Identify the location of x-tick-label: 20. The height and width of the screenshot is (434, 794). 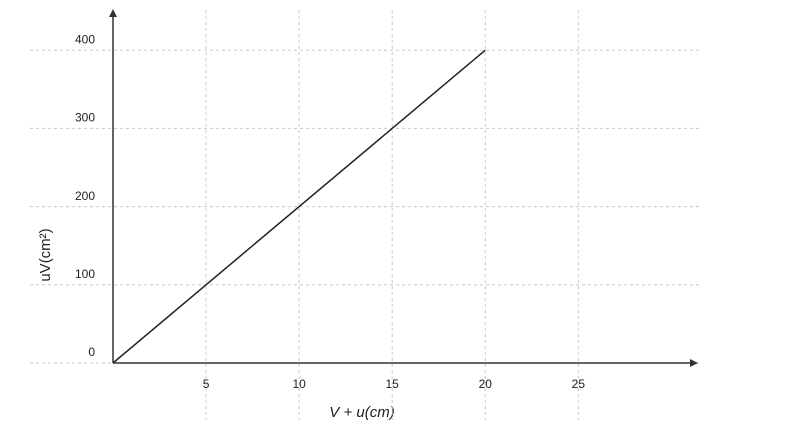
(486, 384).